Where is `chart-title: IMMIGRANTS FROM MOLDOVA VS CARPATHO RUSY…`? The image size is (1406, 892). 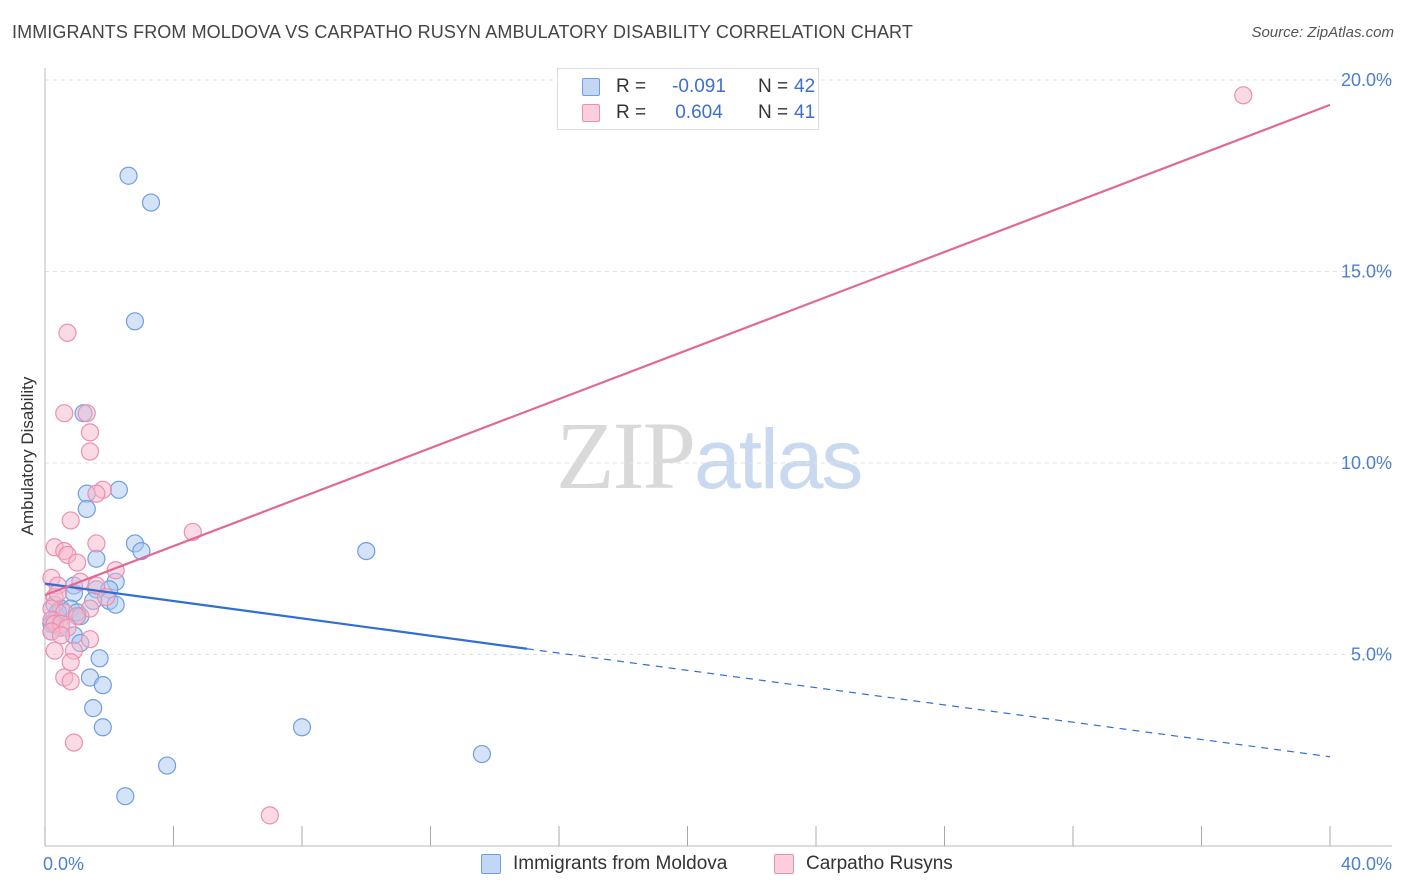 chart-title: IMMIGRANTS FROM MOLDOVA VS CARPATHO RUSY… is located at coordinates (462, 32).